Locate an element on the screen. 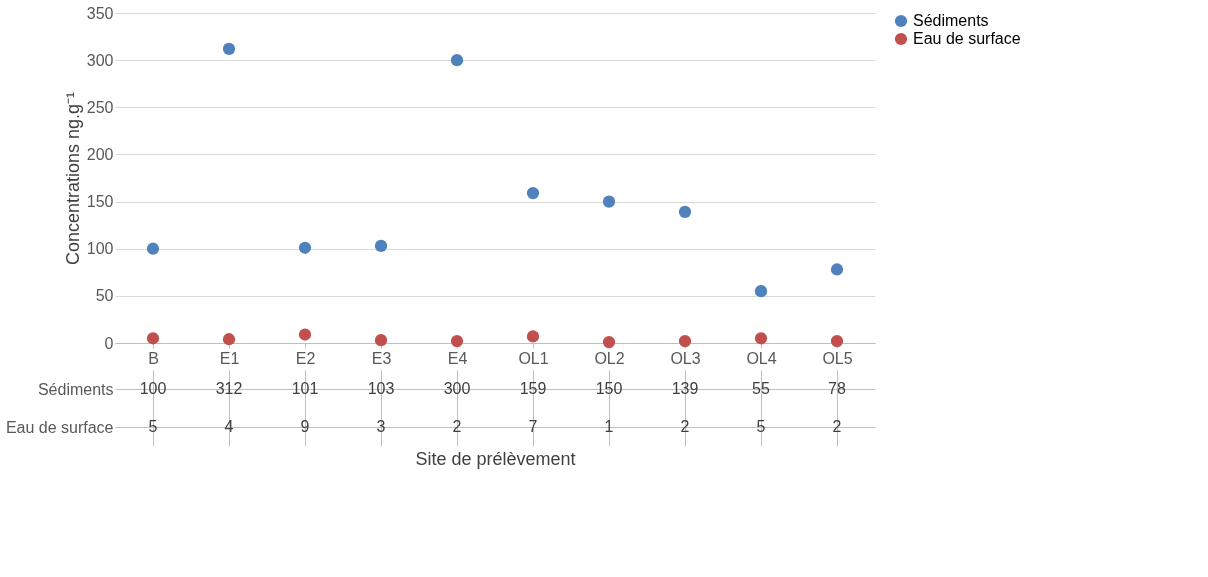 Image resolution: width=1208 pixels, height=577 pixels. data-label: 101 is located at coordinates (305, 388).